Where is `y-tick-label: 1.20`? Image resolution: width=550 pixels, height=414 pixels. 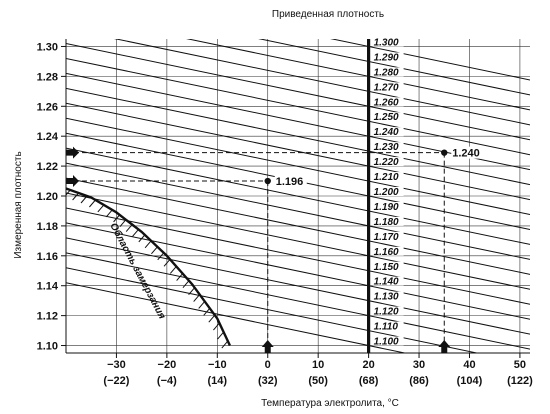
y-tick-label: 1.20 is located at coordinates (47, 197).